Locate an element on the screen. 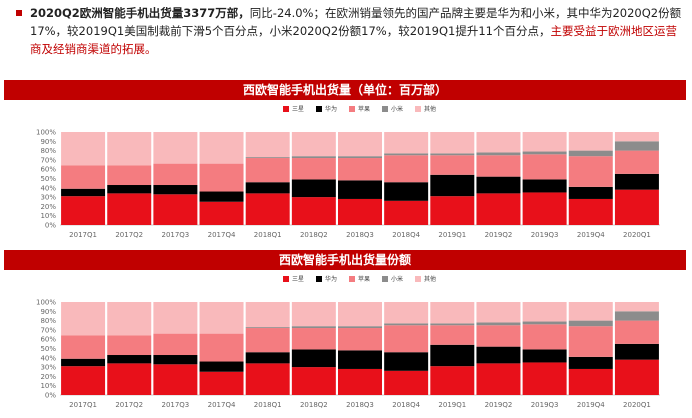  bar-segment-2018Q4-小米 is located at coordinates (406, 154).